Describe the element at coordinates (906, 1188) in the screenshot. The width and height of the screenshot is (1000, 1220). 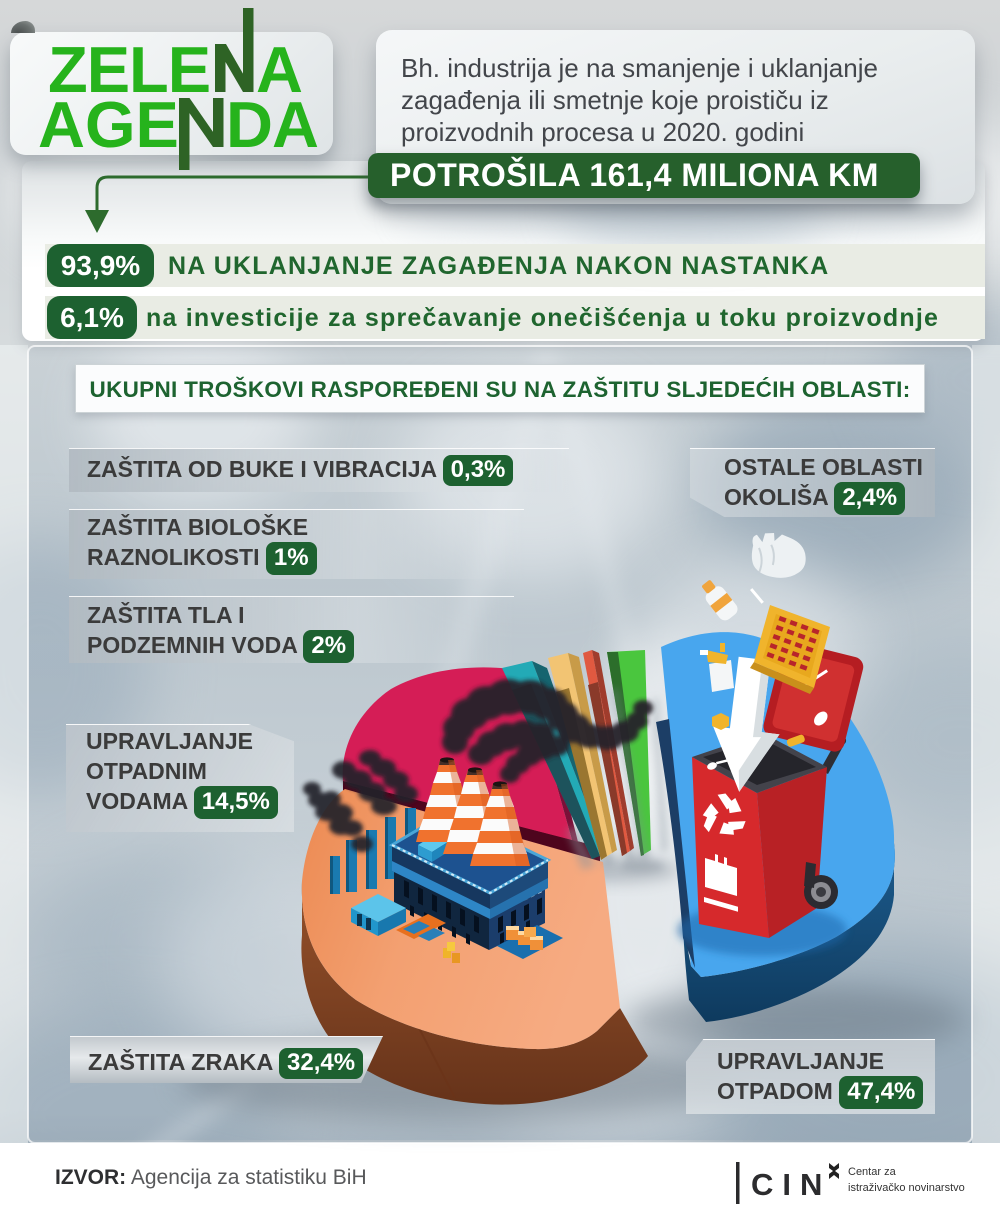
I see `svg-text: istraživačko novinarstvo` at that location.